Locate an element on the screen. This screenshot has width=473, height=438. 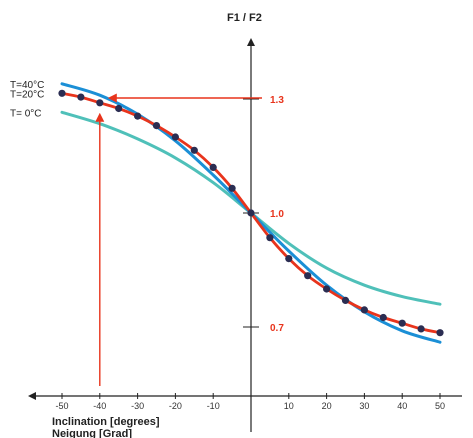
x-tick-label: -10 is located at coordinates (213, 406).